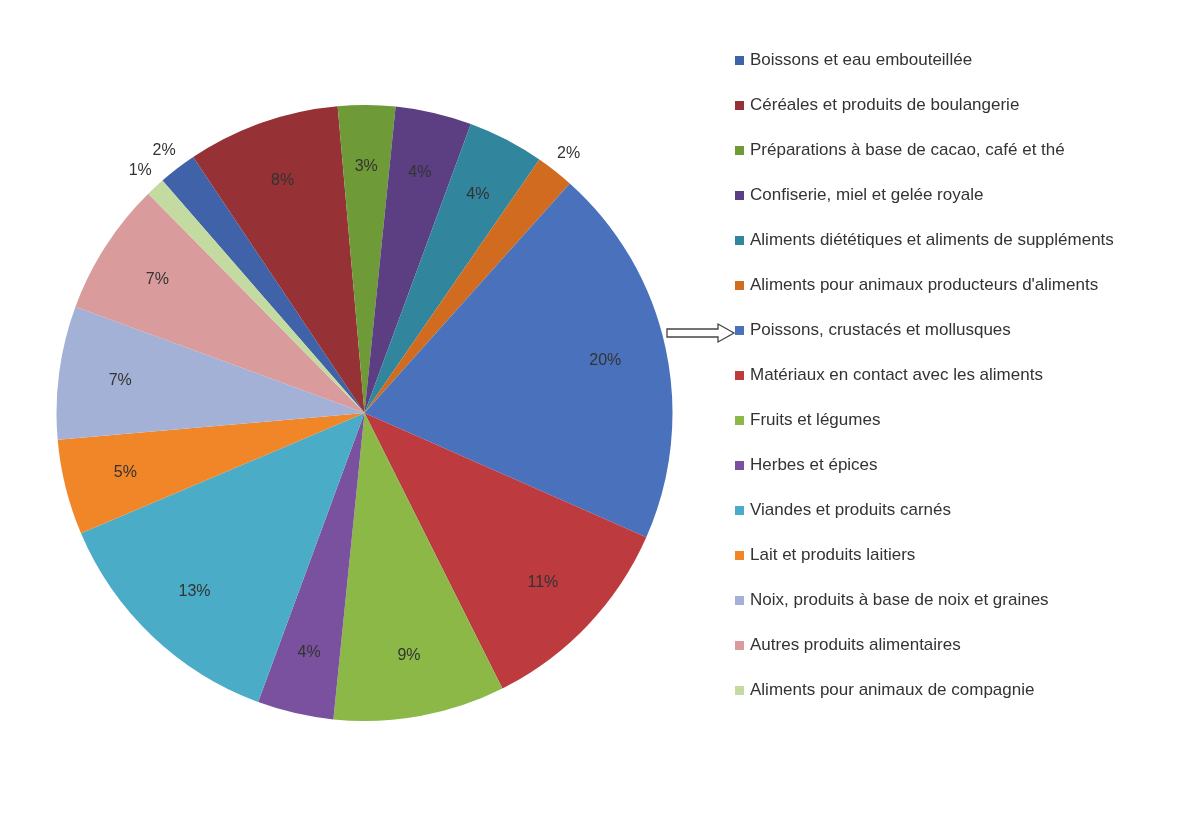 This screenshot has width=1196, height=823. What do you see at coordinates (814, 465) in the screenshot?
I see `legend-label: Herbes et épices` at bounding box center [814, 465].